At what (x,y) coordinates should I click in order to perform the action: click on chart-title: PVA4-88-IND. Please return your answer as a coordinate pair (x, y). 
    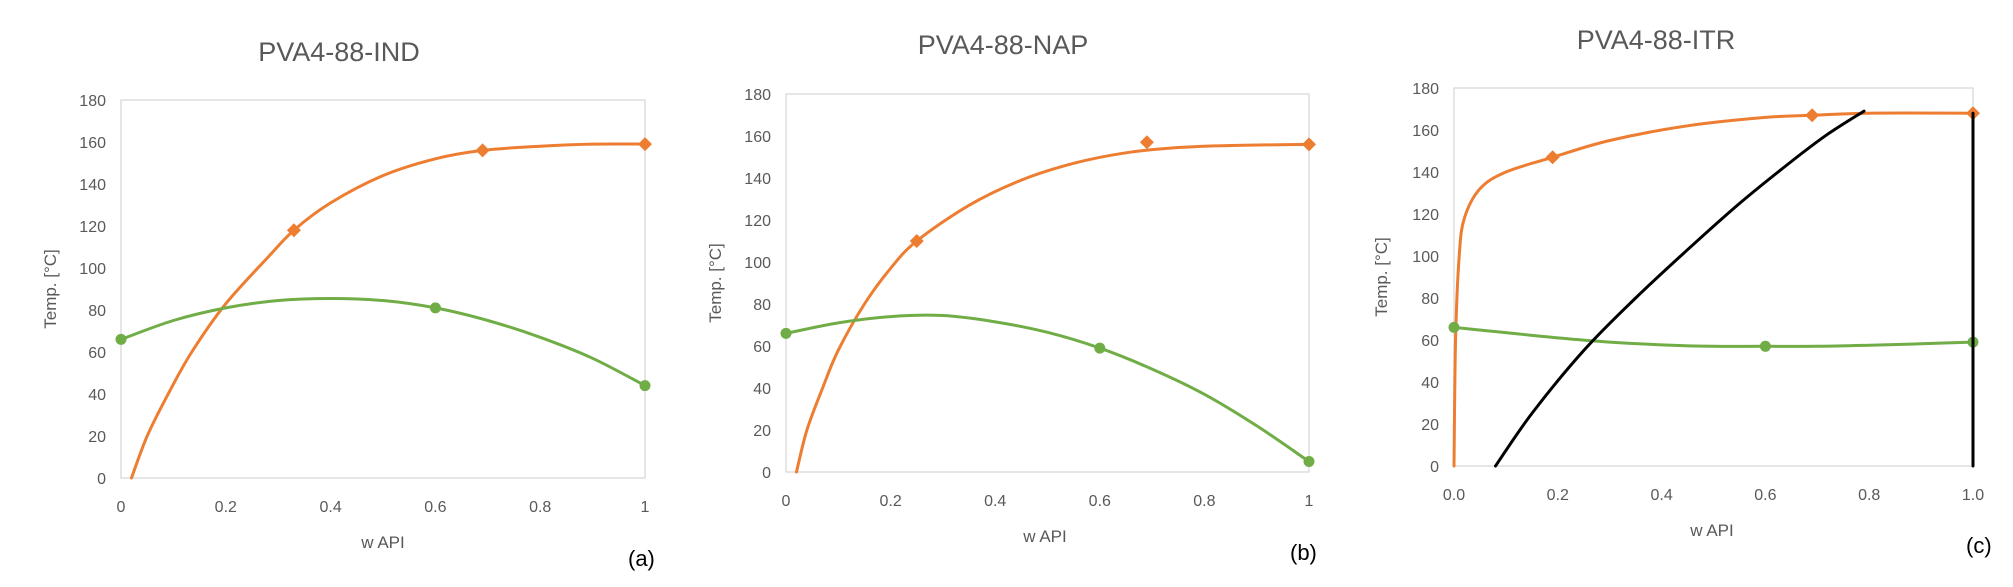
    Looking at the image, I should click on (339, 52).